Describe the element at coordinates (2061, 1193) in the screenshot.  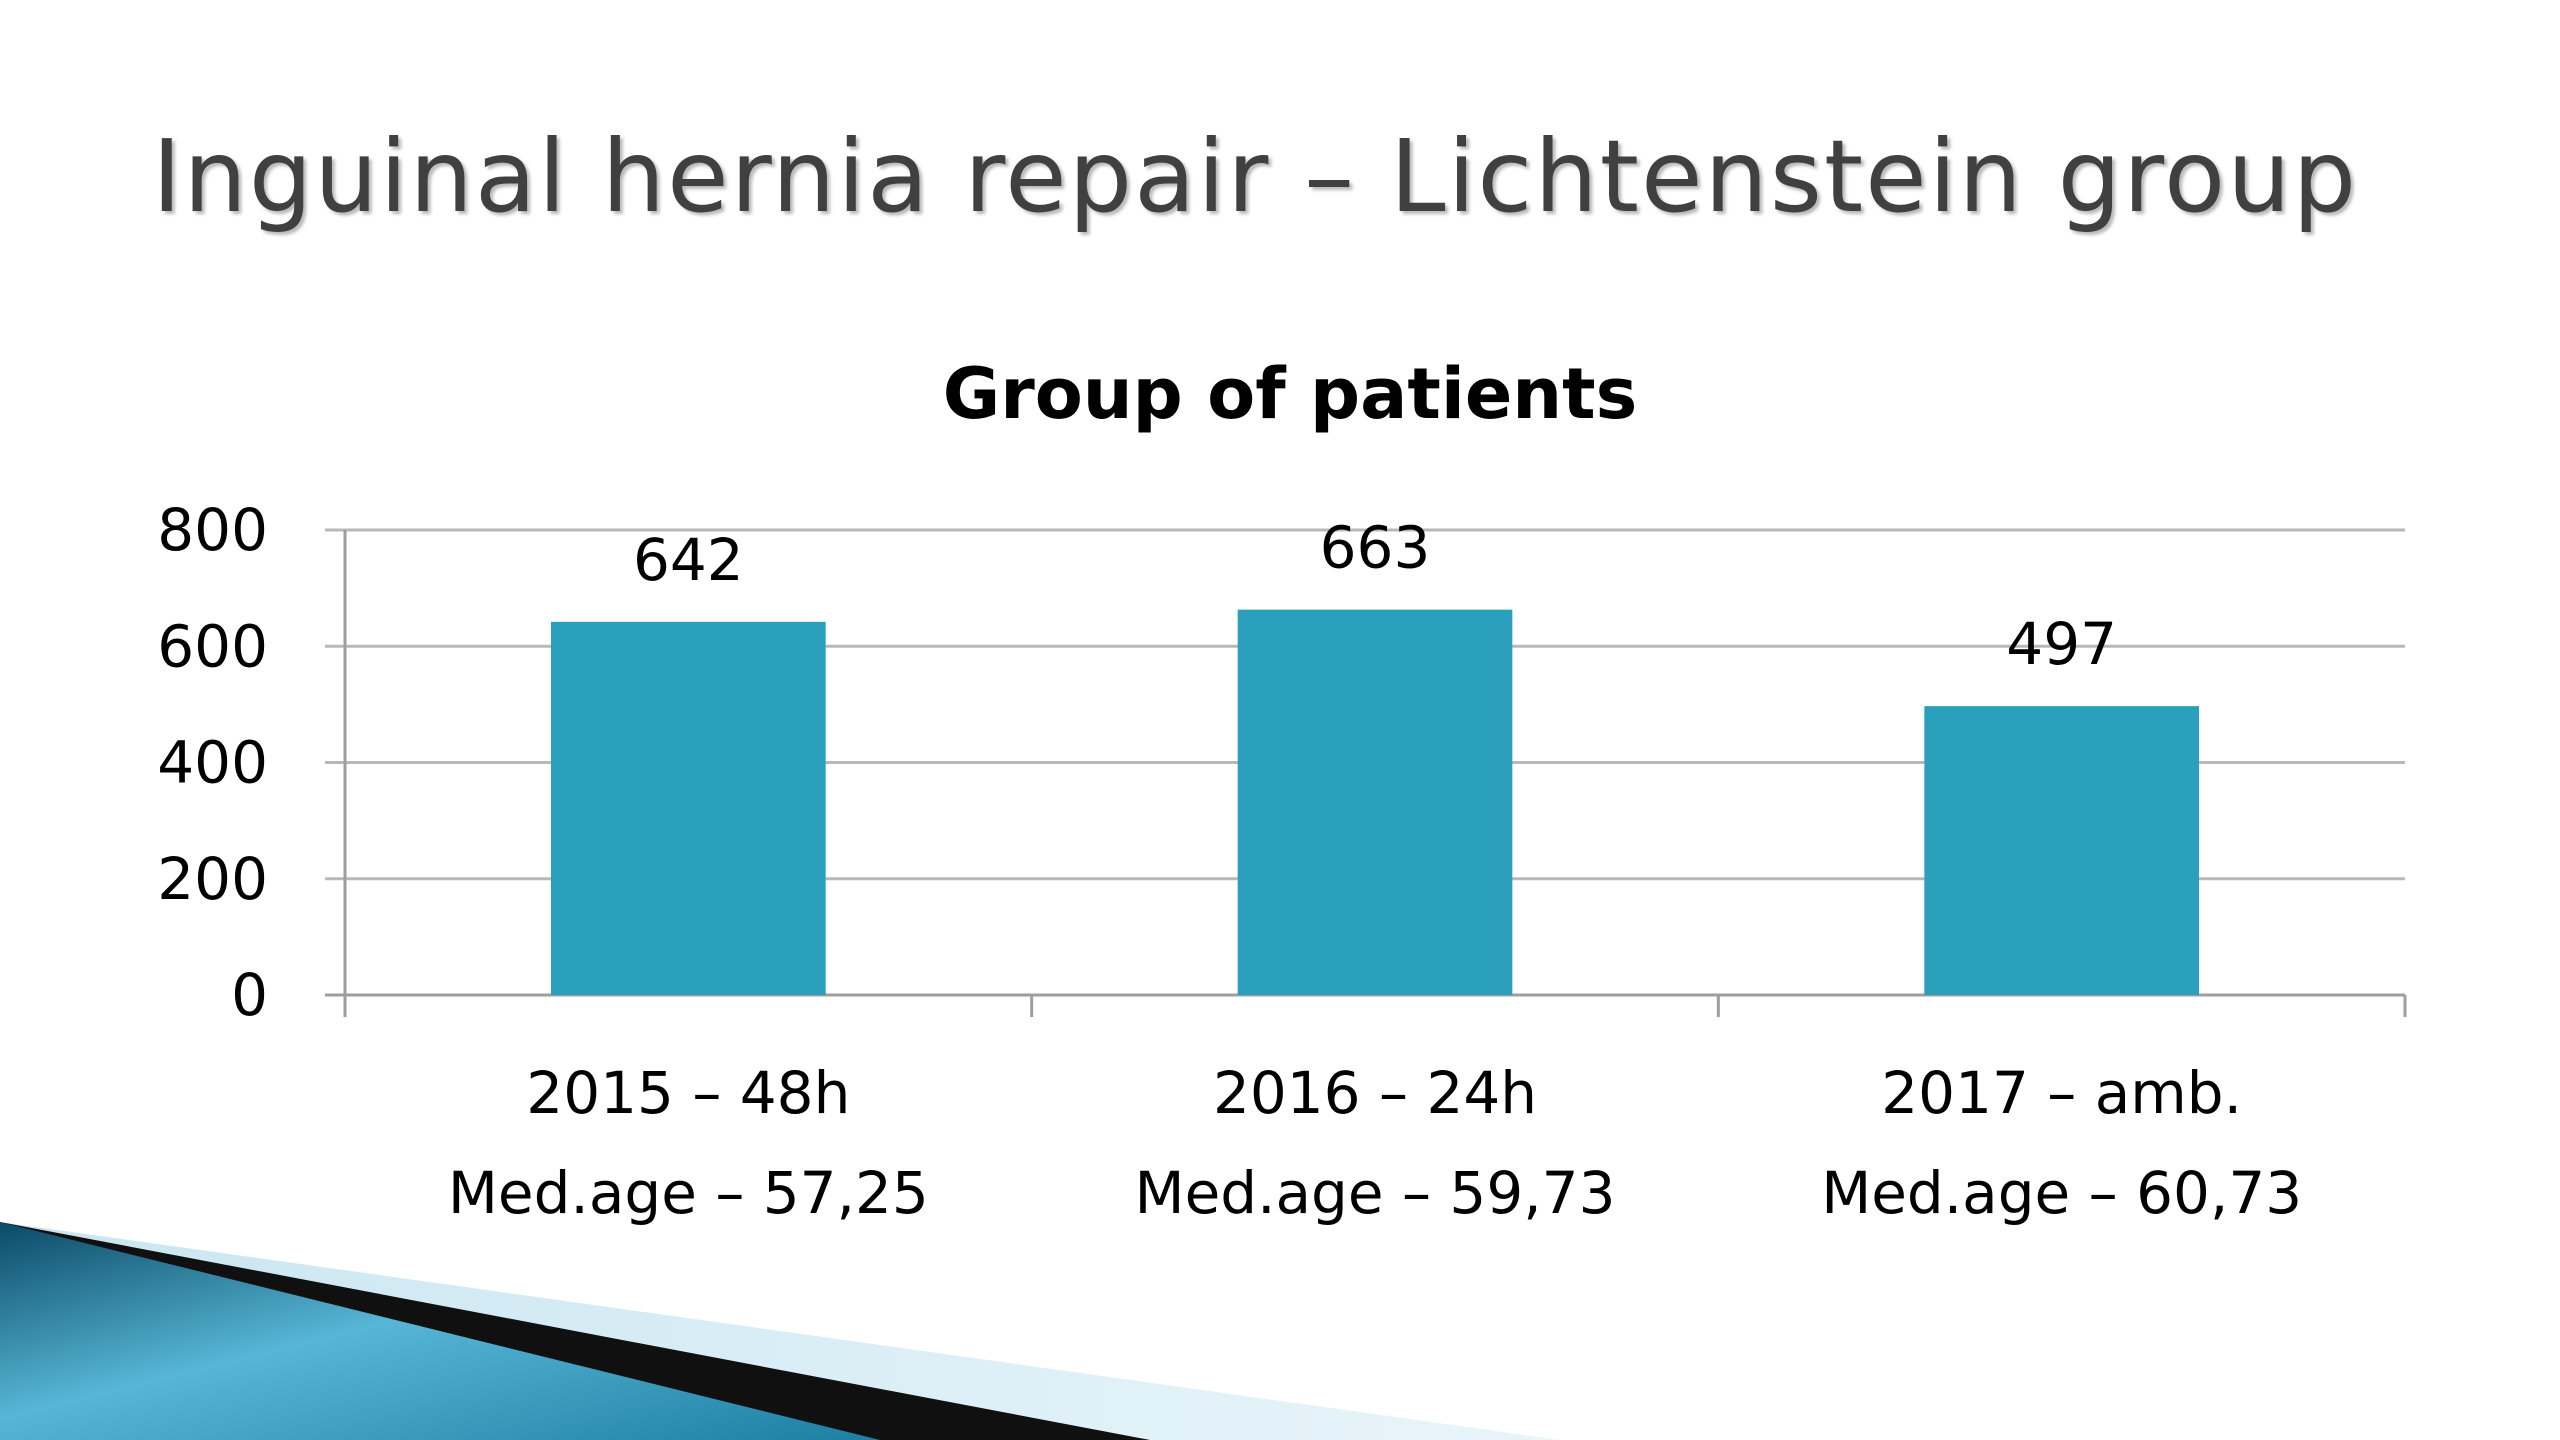
I see `x-category-label: Med.age – 60,73` at that location.